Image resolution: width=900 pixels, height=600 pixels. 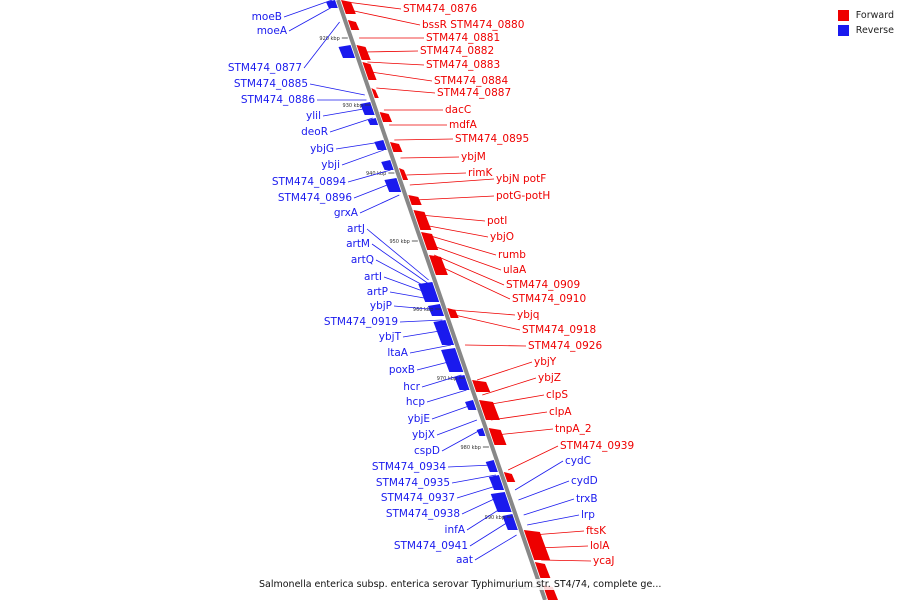 I want to click on gene-label-potg-poth: potG-potH, so click(x=523, y=196).